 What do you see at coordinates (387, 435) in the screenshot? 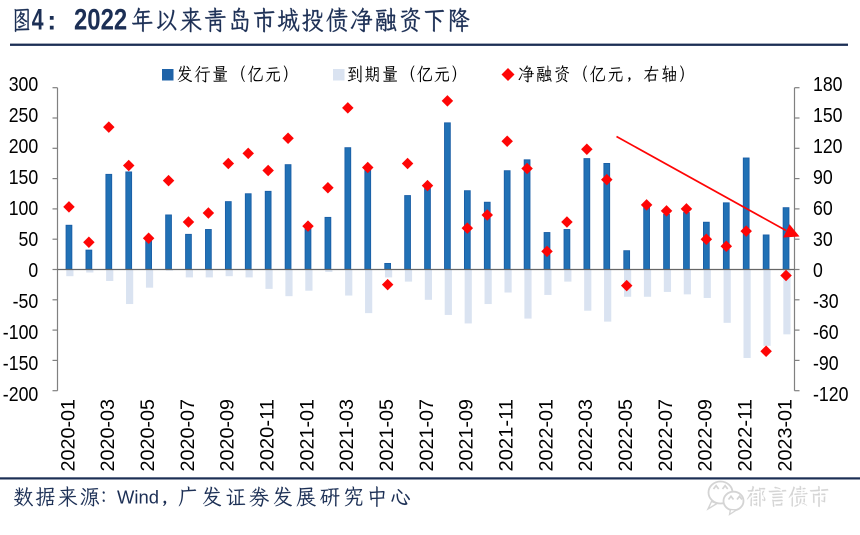
I see `svg-text: 2021-05` at bounding box center [387, 435].